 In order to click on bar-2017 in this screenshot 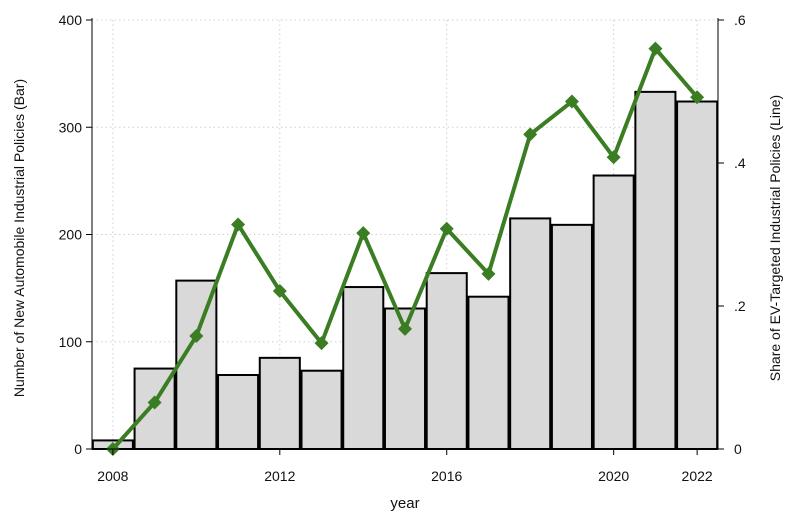, I will do `click(488, 372)`.